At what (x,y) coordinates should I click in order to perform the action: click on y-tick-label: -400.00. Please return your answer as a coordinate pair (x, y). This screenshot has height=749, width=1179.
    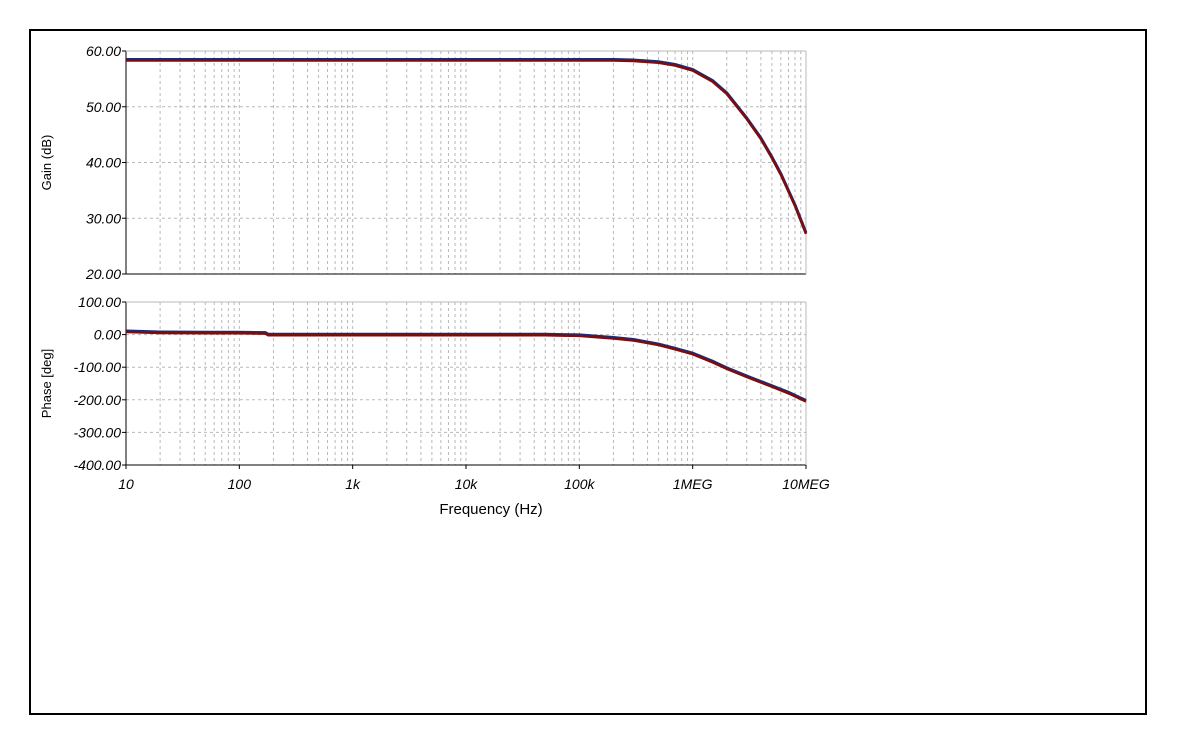
    Looking at the image, I should click on (98, 465).